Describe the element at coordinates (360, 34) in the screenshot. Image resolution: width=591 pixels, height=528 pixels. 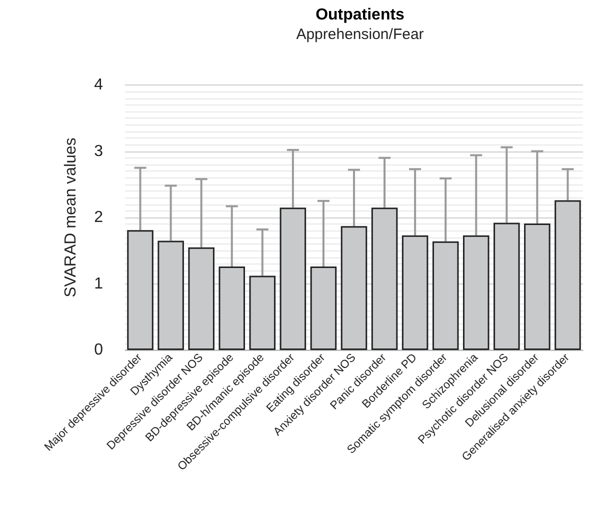
I see `chart-subtitle: Apprehension/Fear` at that location.